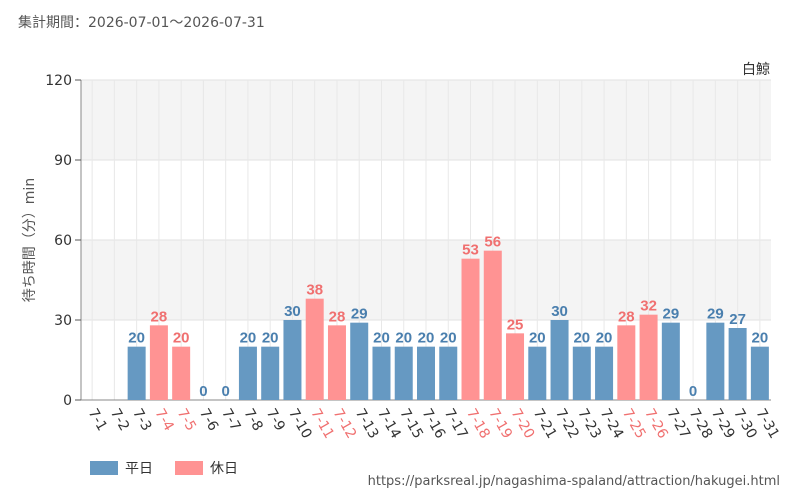  I want to click on value-label-7-25: 28, so click(626, 316).